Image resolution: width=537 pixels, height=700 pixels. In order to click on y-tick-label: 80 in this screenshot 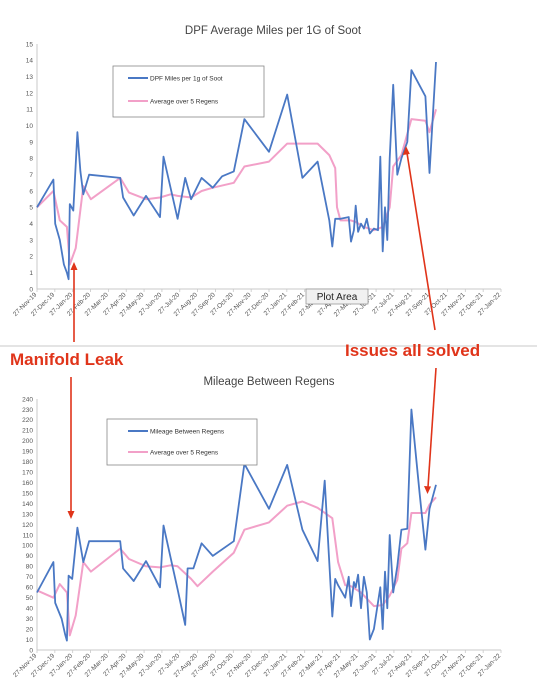, I will do `click(30, 567)`.